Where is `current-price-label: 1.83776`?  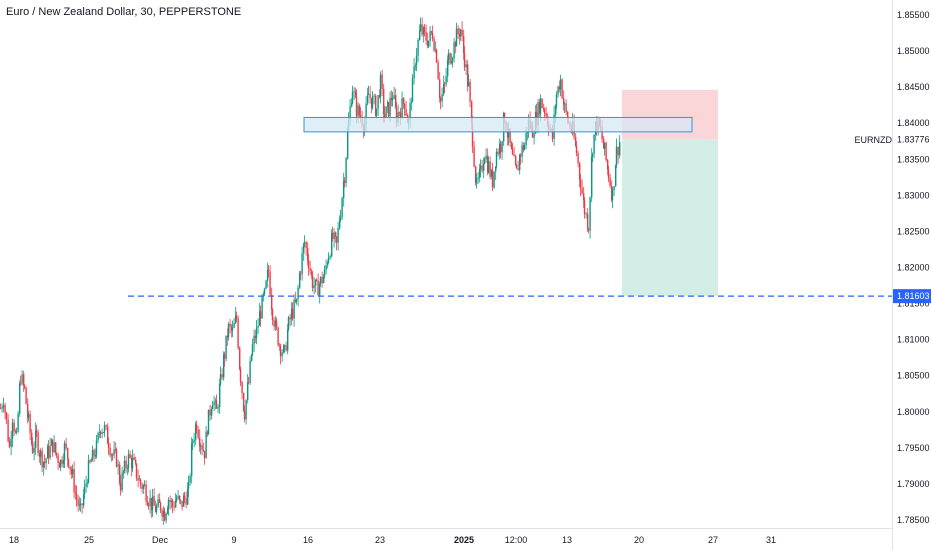
current-price-label: 1.83776 is located at coordinates (913, 139).